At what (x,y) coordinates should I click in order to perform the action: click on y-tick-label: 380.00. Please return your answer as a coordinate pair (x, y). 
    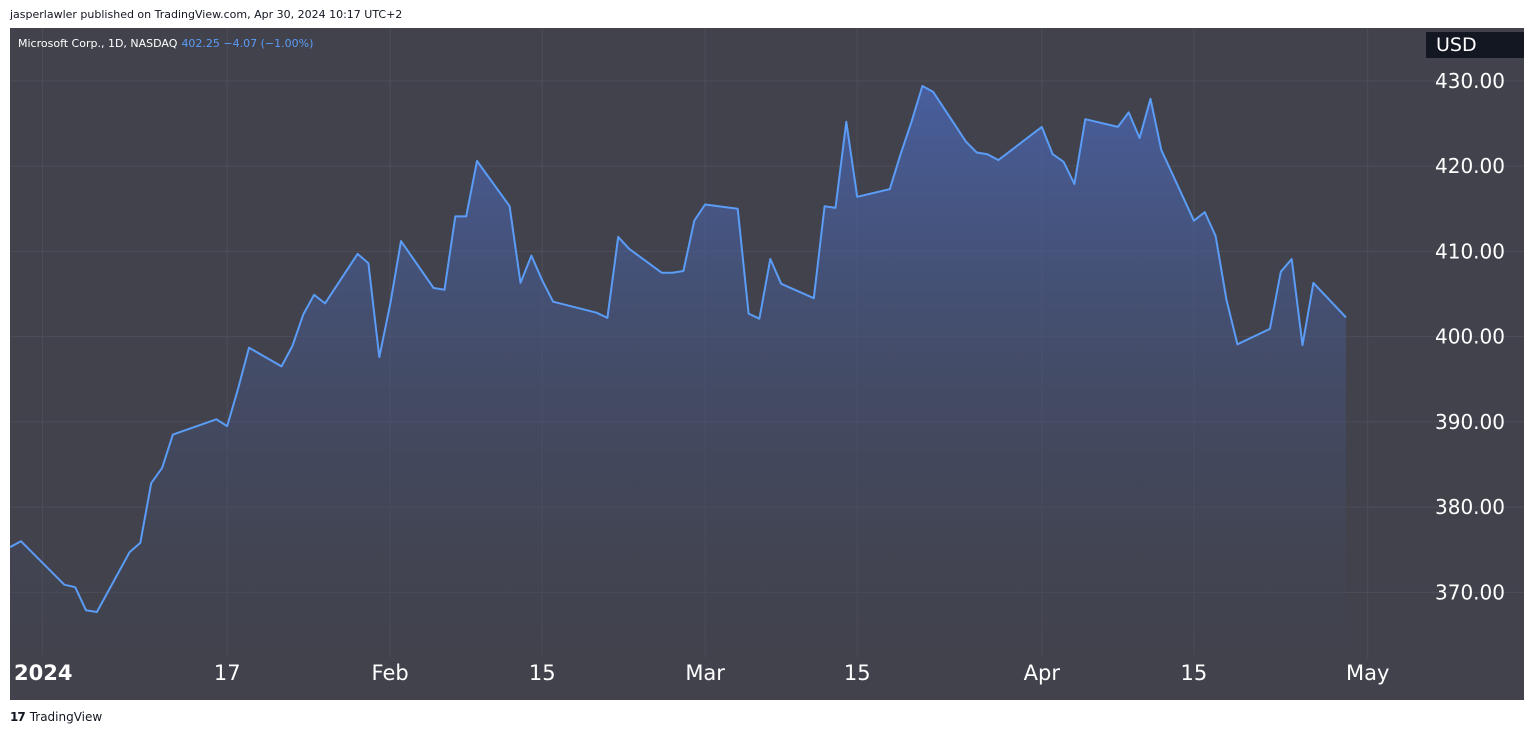
    Looking at the image, I should click on (1470, 507).